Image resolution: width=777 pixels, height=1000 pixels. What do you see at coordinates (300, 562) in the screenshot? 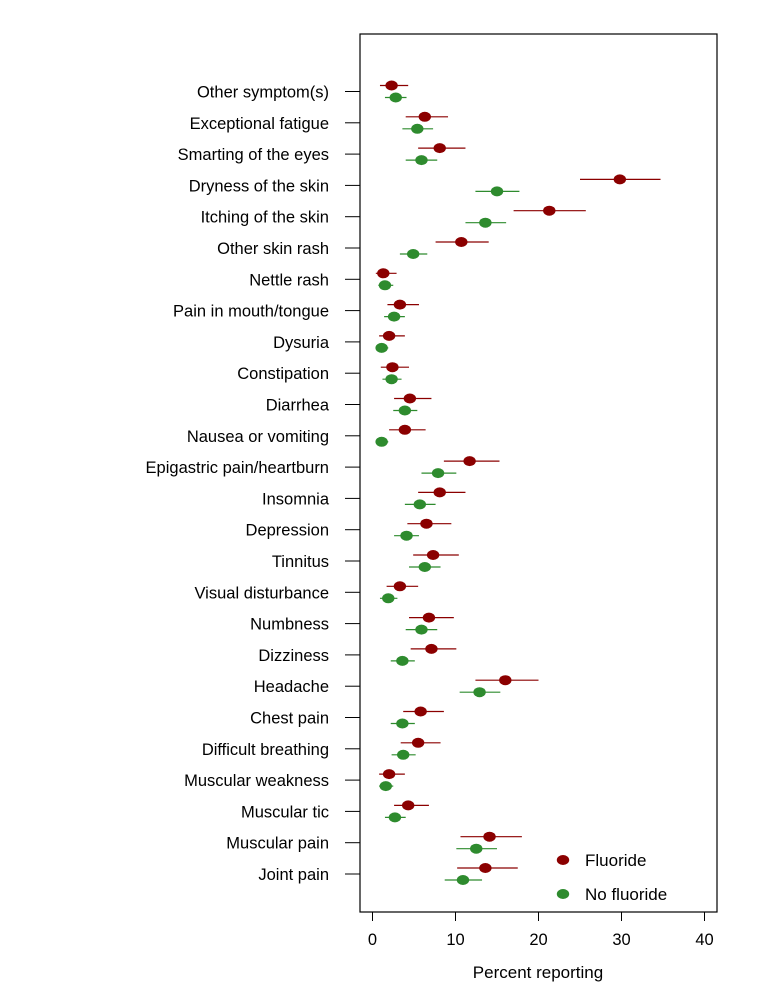
I see `category-label: Tinnitus` at bounding box center [300, 562].